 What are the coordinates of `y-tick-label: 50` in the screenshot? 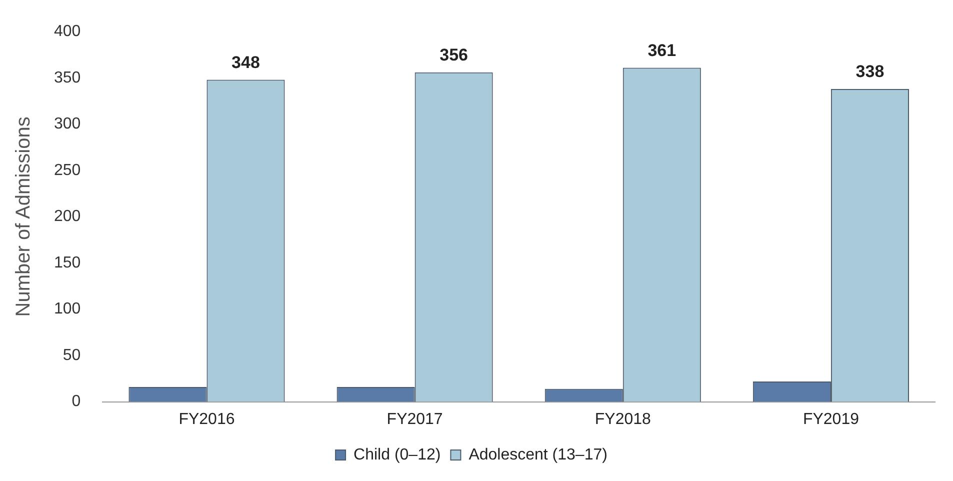 It's located at (71, 355).